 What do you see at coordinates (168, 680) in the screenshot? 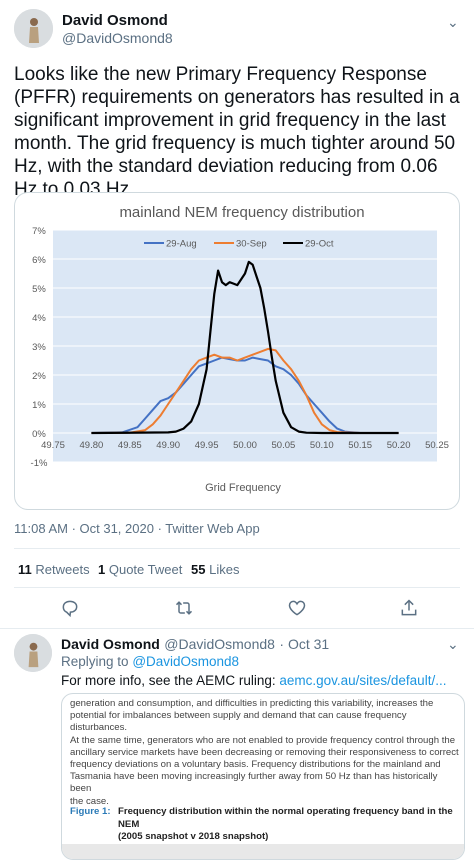
I see `reply-body: For more info, see the AEMC ruling:` at bounding box center [168, 680].